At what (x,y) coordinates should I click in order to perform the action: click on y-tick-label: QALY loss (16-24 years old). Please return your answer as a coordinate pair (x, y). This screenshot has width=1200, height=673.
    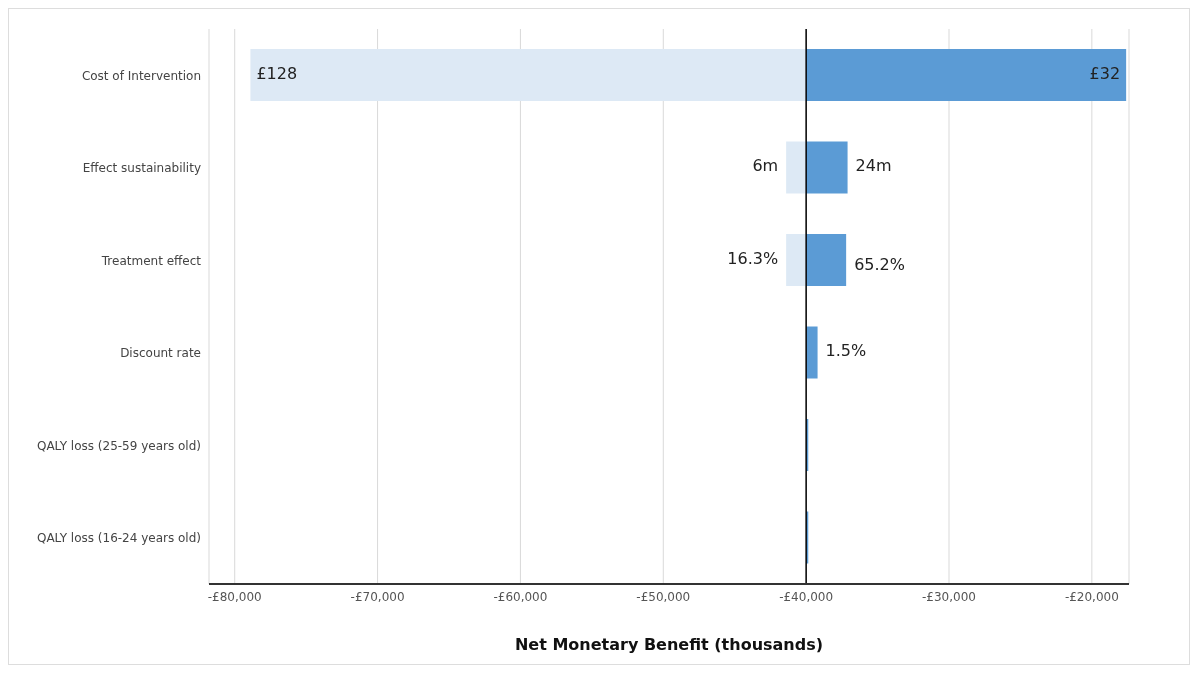
    Looking at the image, I should click on (118, 538).